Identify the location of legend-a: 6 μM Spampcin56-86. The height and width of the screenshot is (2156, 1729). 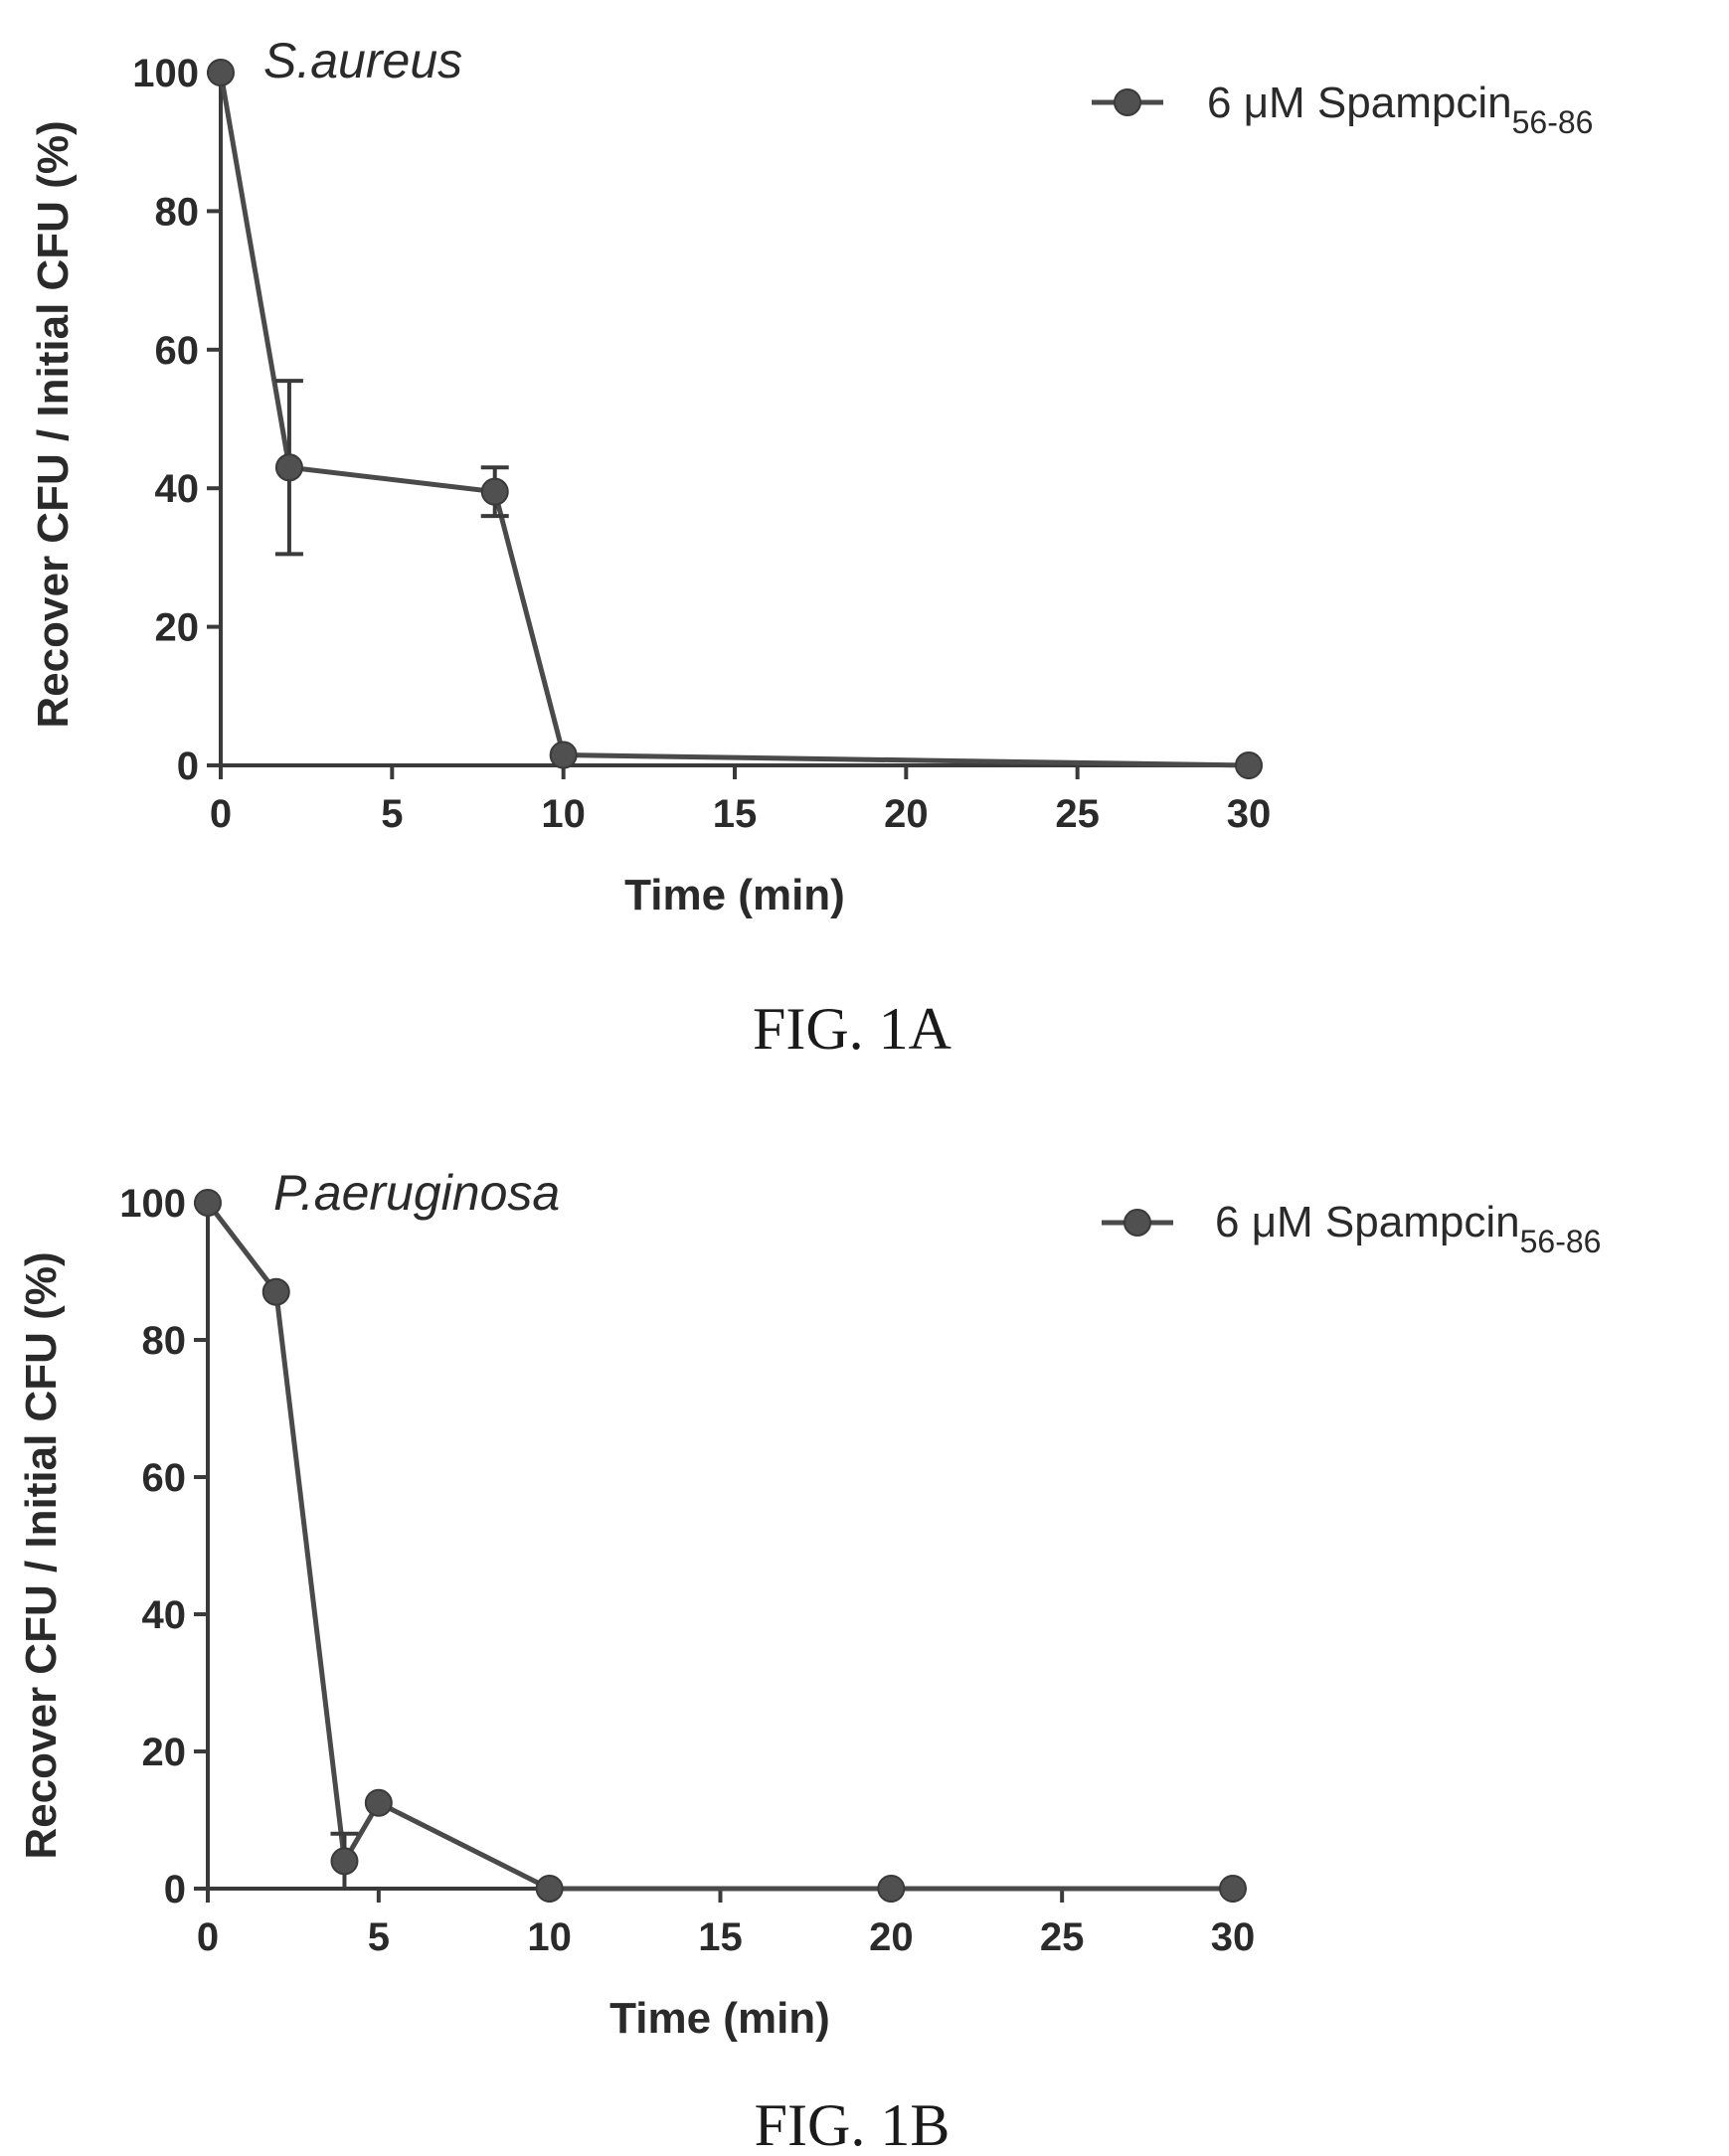
(1342, 109).